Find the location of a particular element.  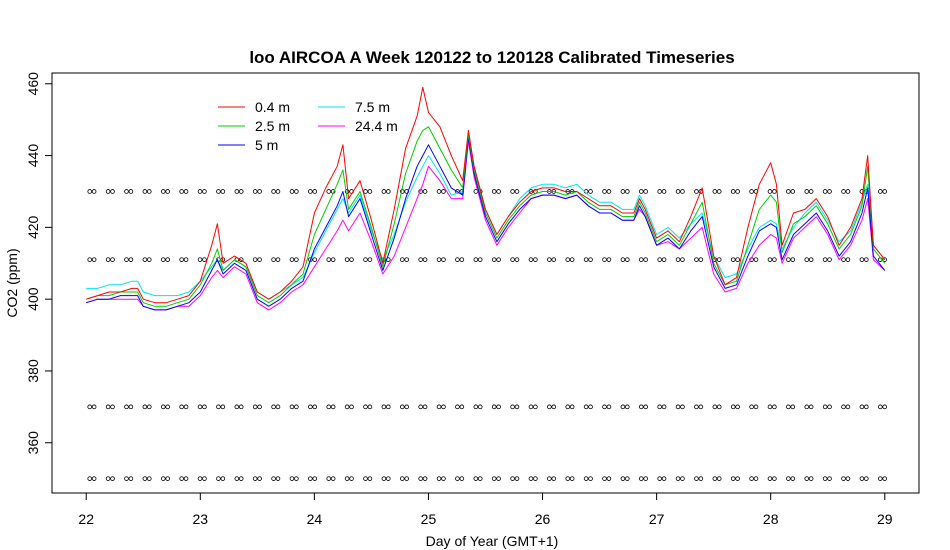

y-tick-label: 360 is located at coordinates (33, 443).